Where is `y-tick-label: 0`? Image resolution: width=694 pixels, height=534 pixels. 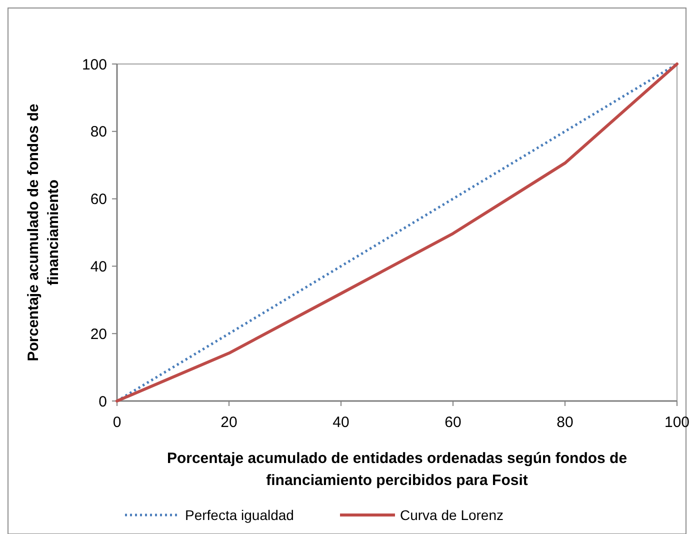
y-tick-label: 0 is located at coordinates (102, 401).